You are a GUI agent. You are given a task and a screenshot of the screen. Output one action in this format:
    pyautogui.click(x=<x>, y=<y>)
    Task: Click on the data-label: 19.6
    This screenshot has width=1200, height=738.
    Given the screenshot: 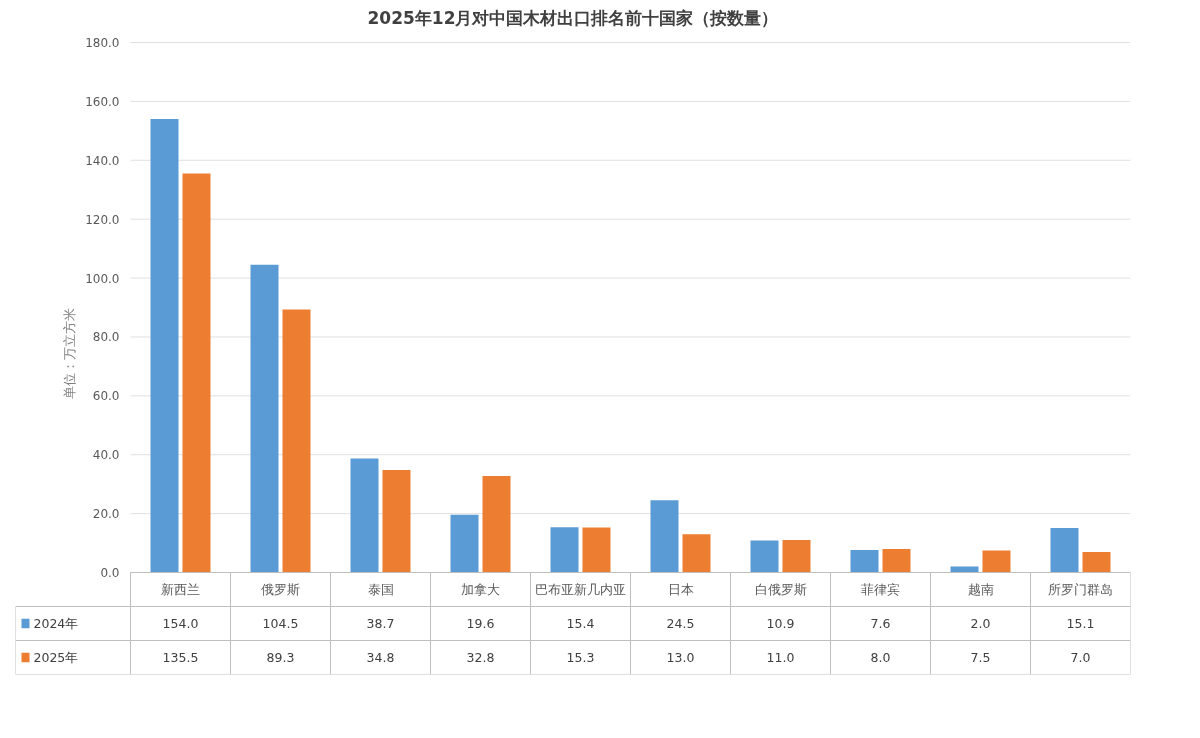 What is the action you would take?
    pyautogui.click(x=480, y=623)
    